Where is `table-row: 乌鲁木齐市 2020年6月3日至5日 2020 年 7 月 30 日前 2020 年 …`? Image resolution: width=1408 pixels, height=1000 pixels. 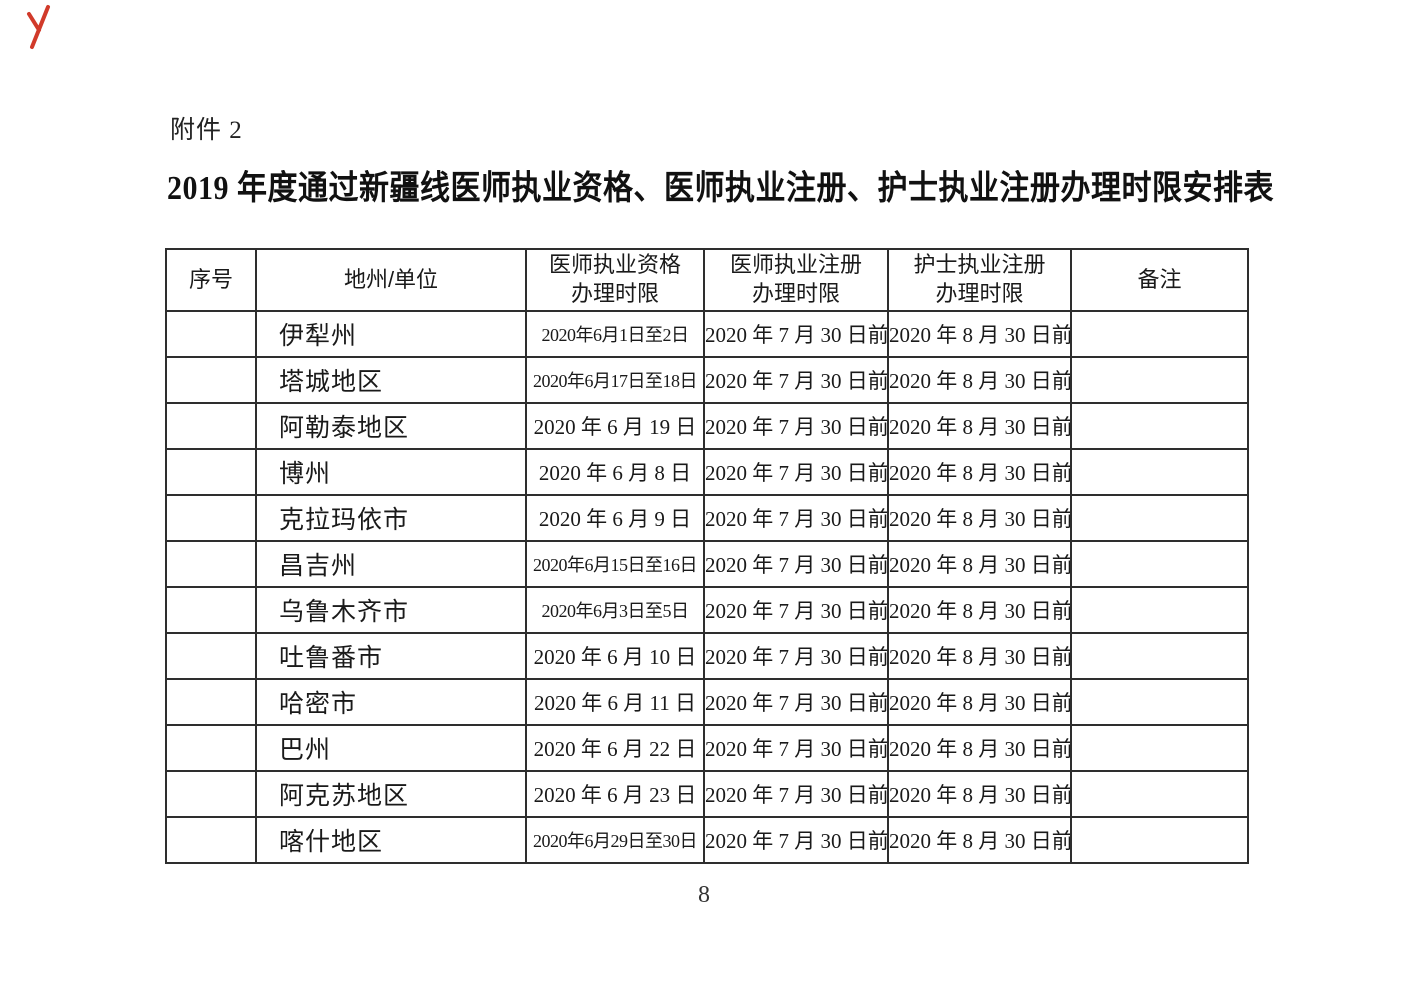
table-row: 乌鲁木齐市 2020年6月3日至5日 2020 年 7 月 30 日前 2020 年 … is located at coordinates (707, 610).